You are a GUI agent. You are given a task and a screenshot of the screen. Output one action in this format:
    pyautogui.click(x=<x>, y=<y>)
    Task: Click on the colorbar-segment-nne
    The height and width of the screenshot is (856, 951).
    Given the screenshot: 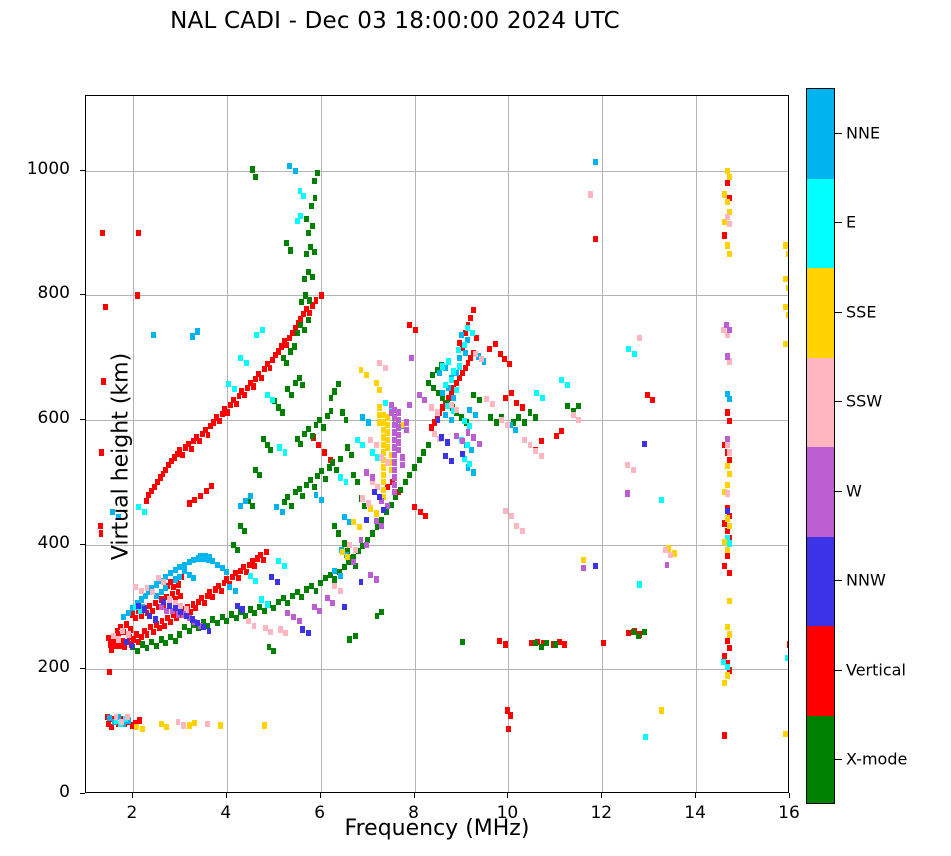 What is the action you would take?
    pyautogui.click(x=820, y=134)
    